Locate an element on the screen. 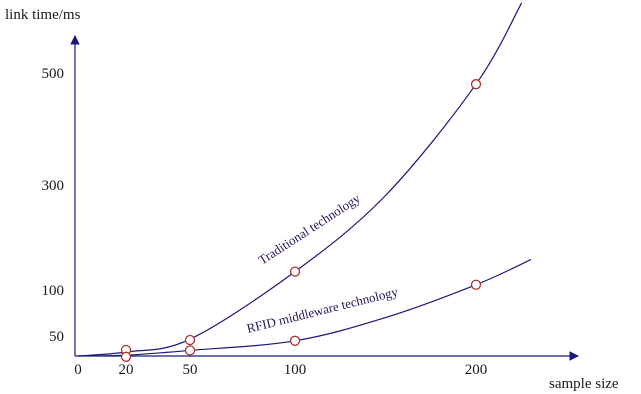 The image size is (641, 394). x-tick-label: 50 is located at coordinates (190, 370).